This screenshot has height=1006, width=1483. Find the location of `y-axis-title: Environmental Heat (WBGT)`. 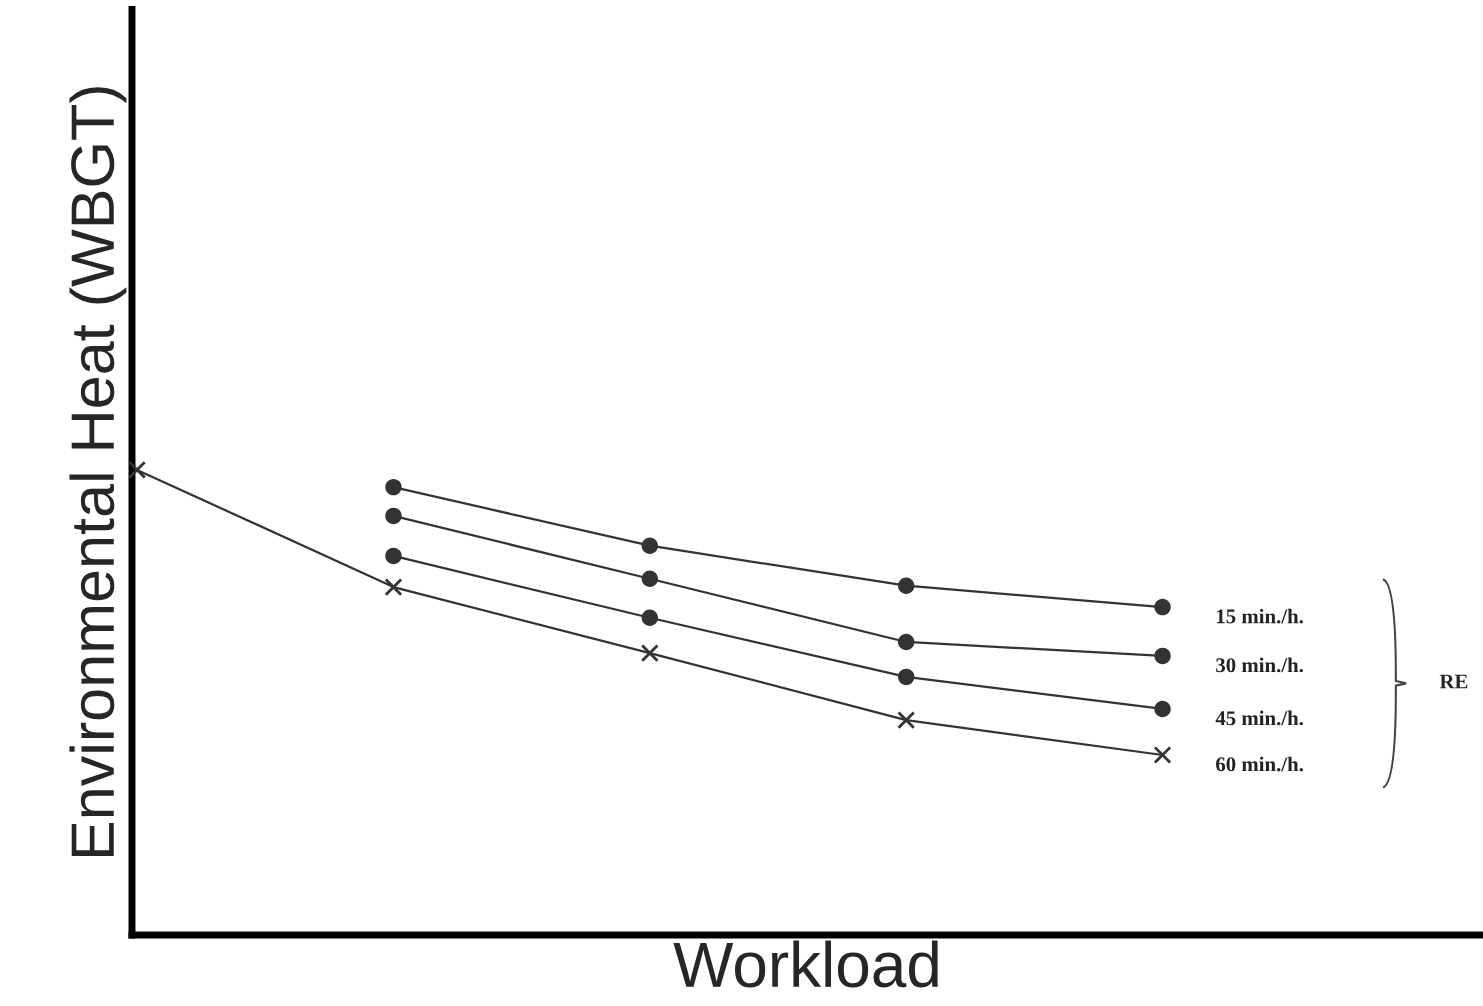

y-axis-title: Environmental Heat (WBGT) is located at coordinates (98, 472).